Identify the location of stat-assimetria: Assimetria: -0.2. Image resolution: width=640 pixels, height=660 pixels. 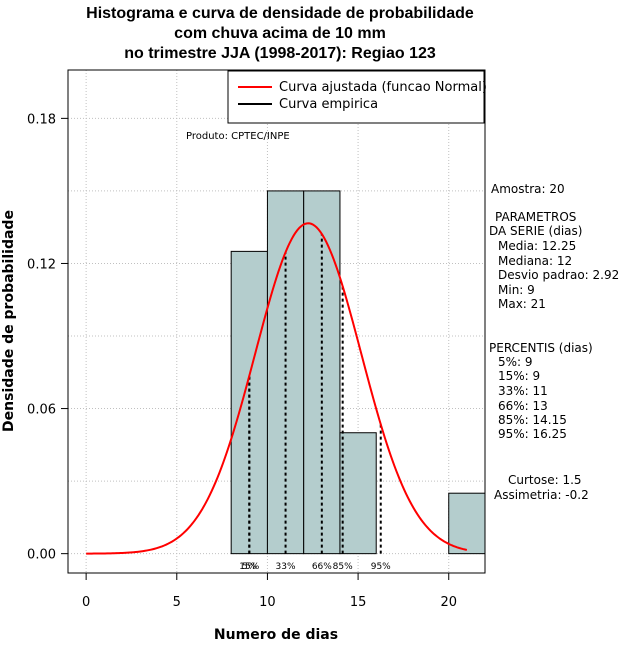
(541, 495).